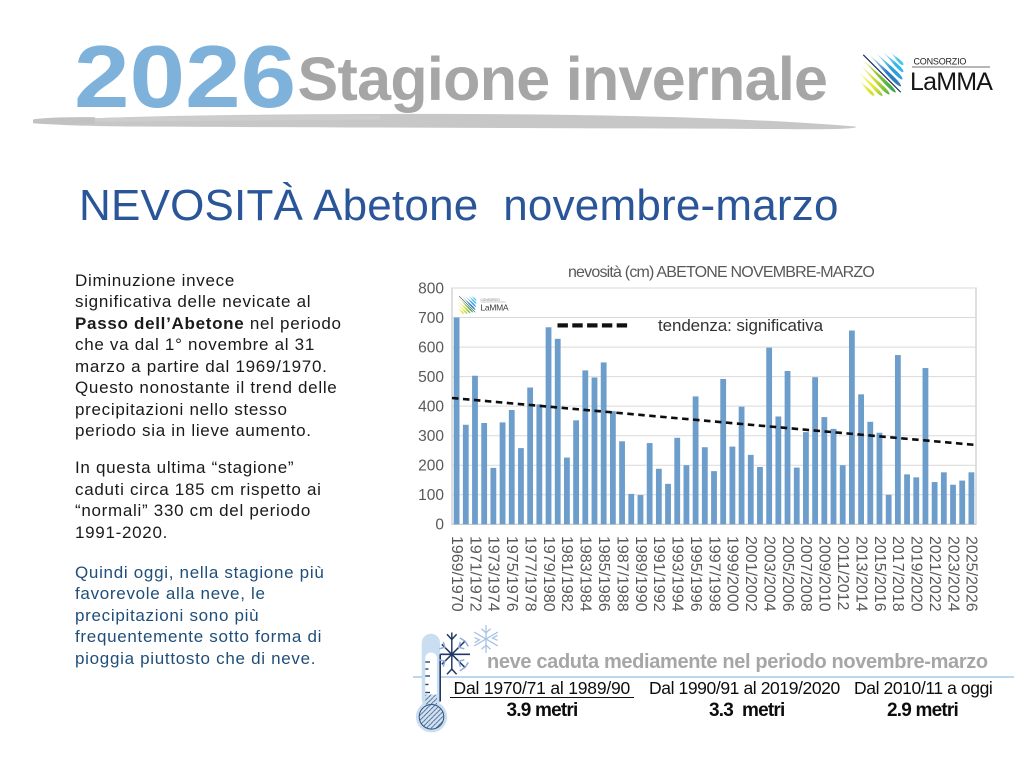 The image size is (1024, 768). I want to click on svg-text: 1983/1984, so click(585, 574).